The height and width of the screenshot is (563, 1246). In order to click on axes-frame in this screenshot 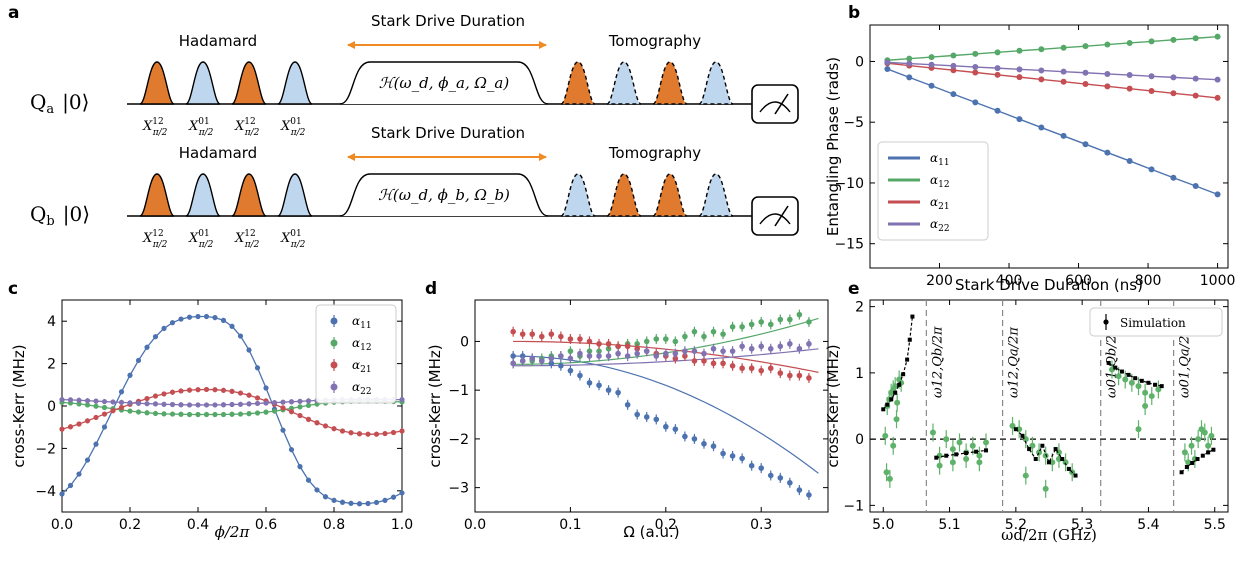, I will do `click(1049, 146)`.